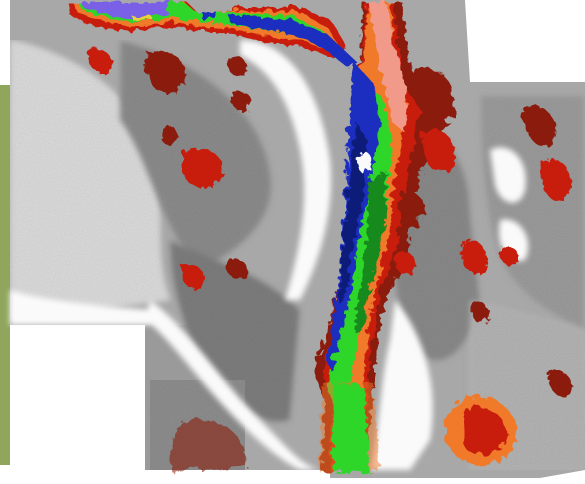 This screenshot has width=585, height=484. What do you see at coordinates (210, 32) in the screenshot?
I see `north-water` at bounding box center [210, 32].